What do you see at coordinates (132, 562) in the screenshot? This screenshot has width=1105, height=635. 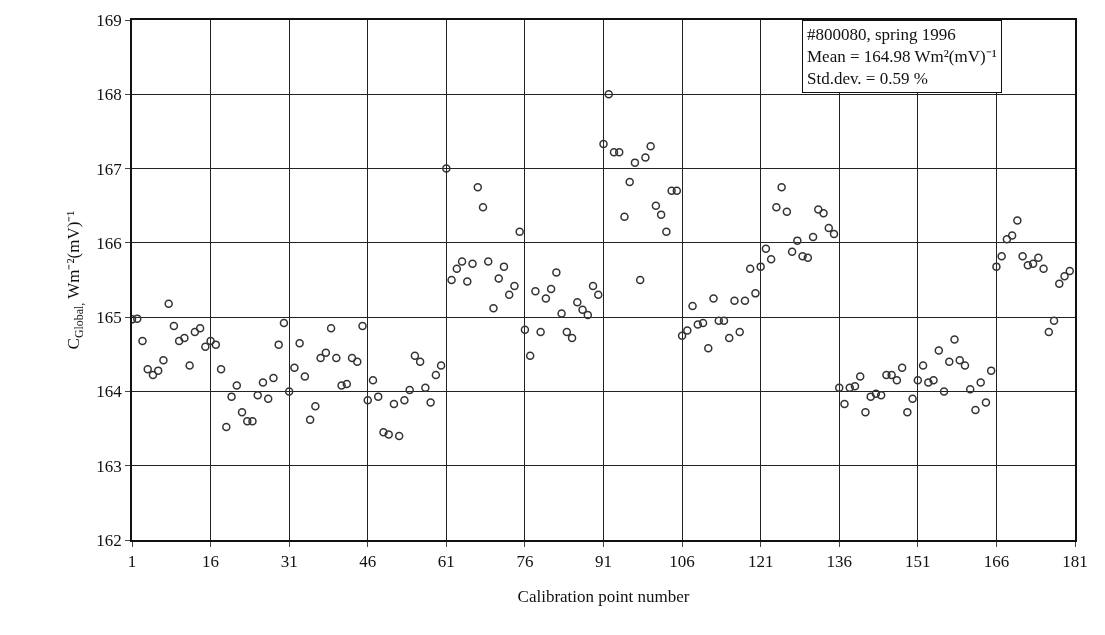 I see `x-tick-label: 1` at bounding box center [132, 562].